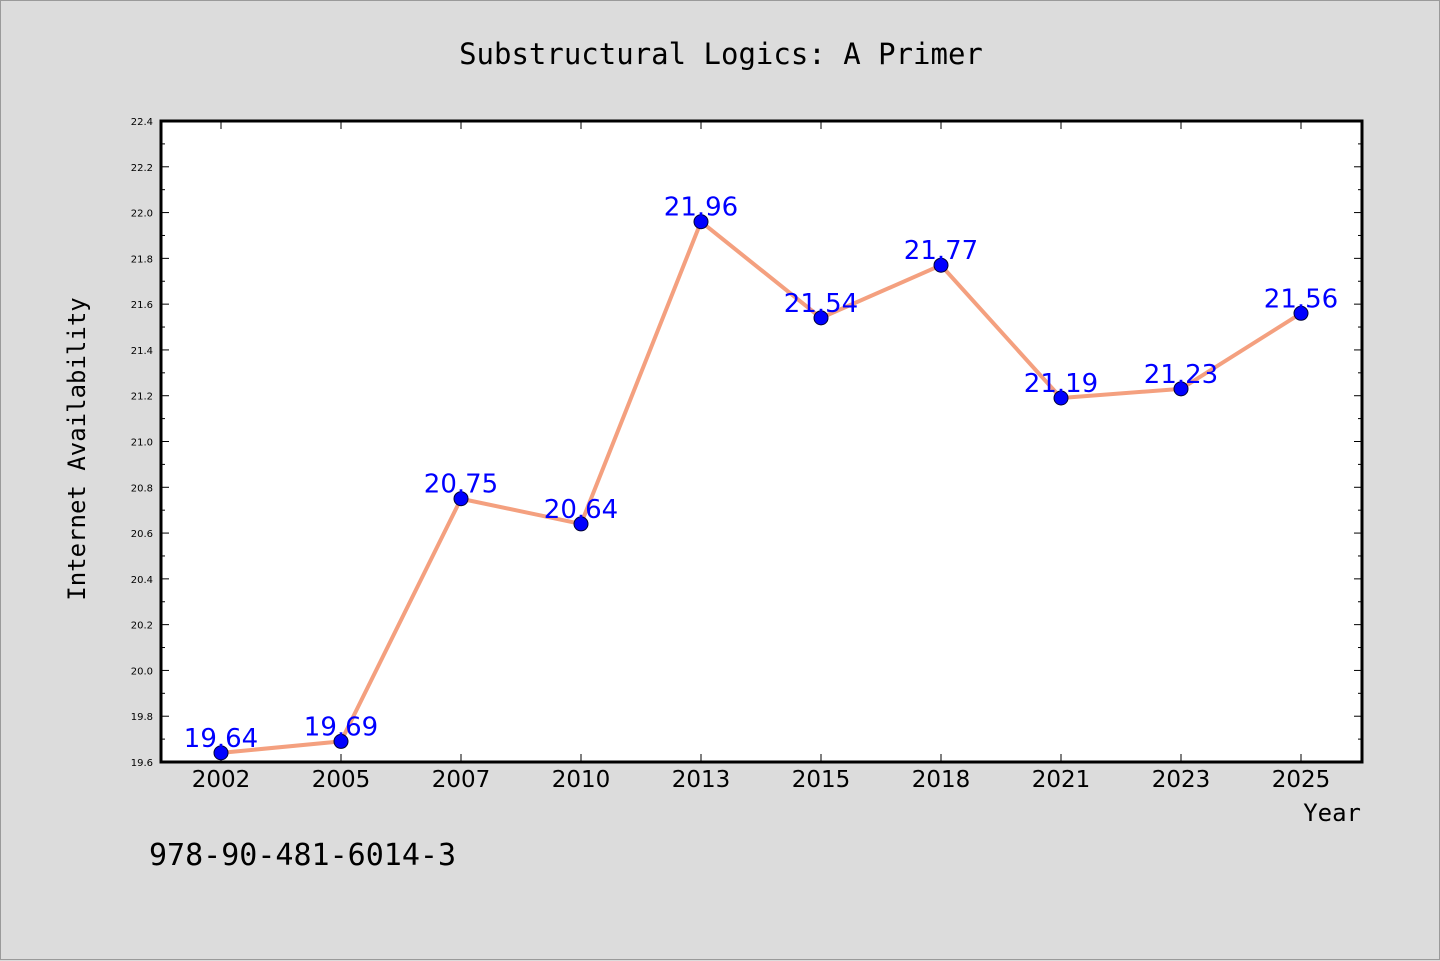 Image resolution: width=1440 pixels, height=961 pixels. I want to click on data-label: 20.64, so click(581, 510).